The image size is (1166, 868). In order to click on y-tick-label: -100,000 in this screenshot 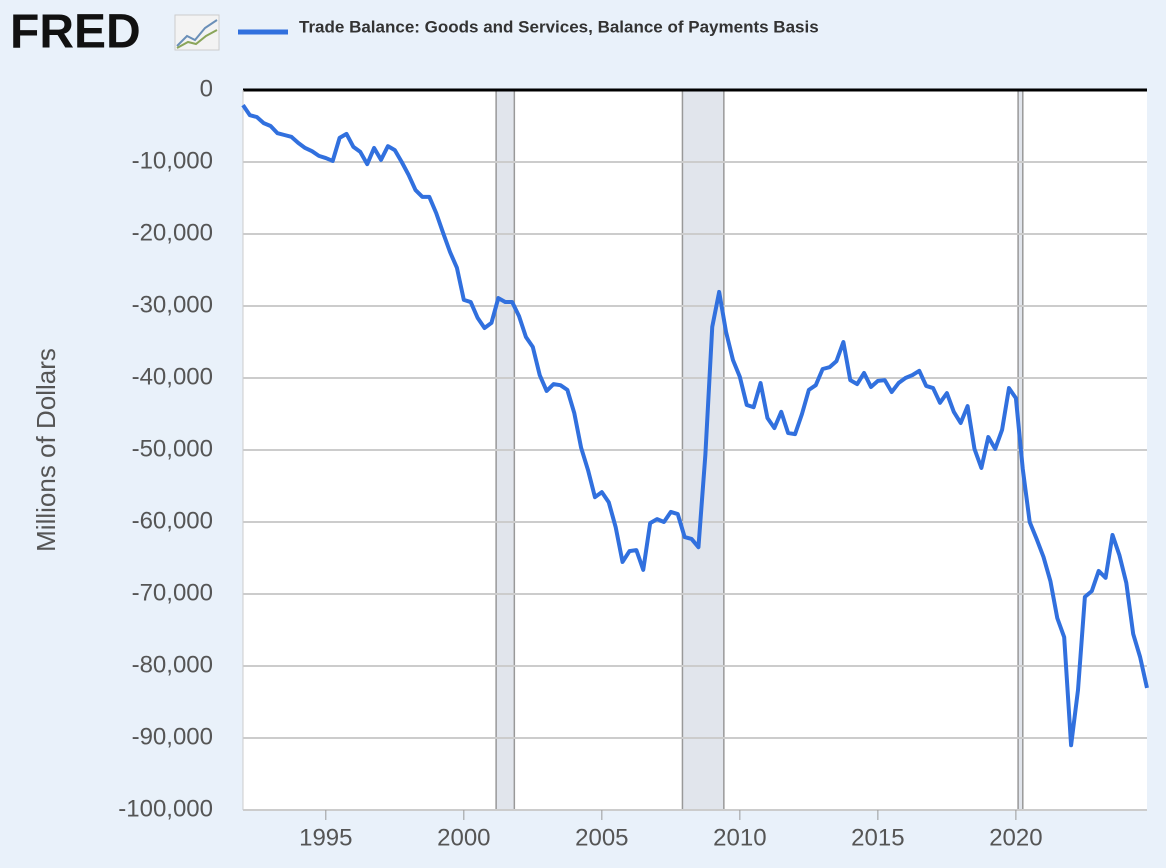, I will do `click(165, 808)`.